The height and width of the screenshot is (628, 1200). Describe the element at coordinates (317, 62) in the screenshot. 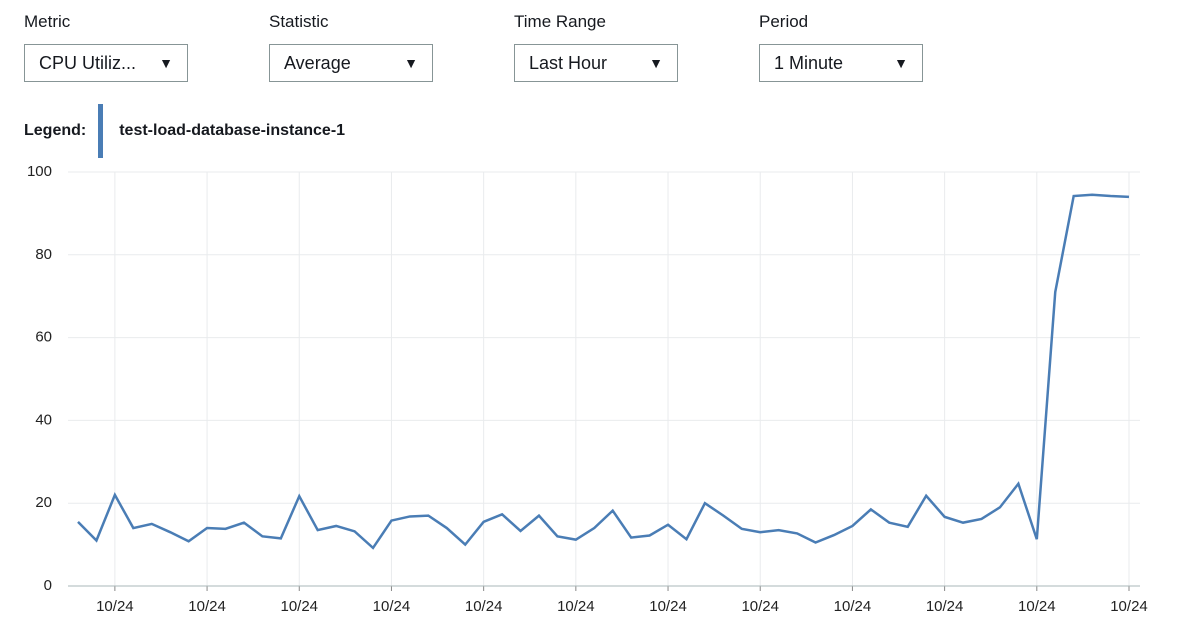

I see `dropdown-value: Average` at that location.